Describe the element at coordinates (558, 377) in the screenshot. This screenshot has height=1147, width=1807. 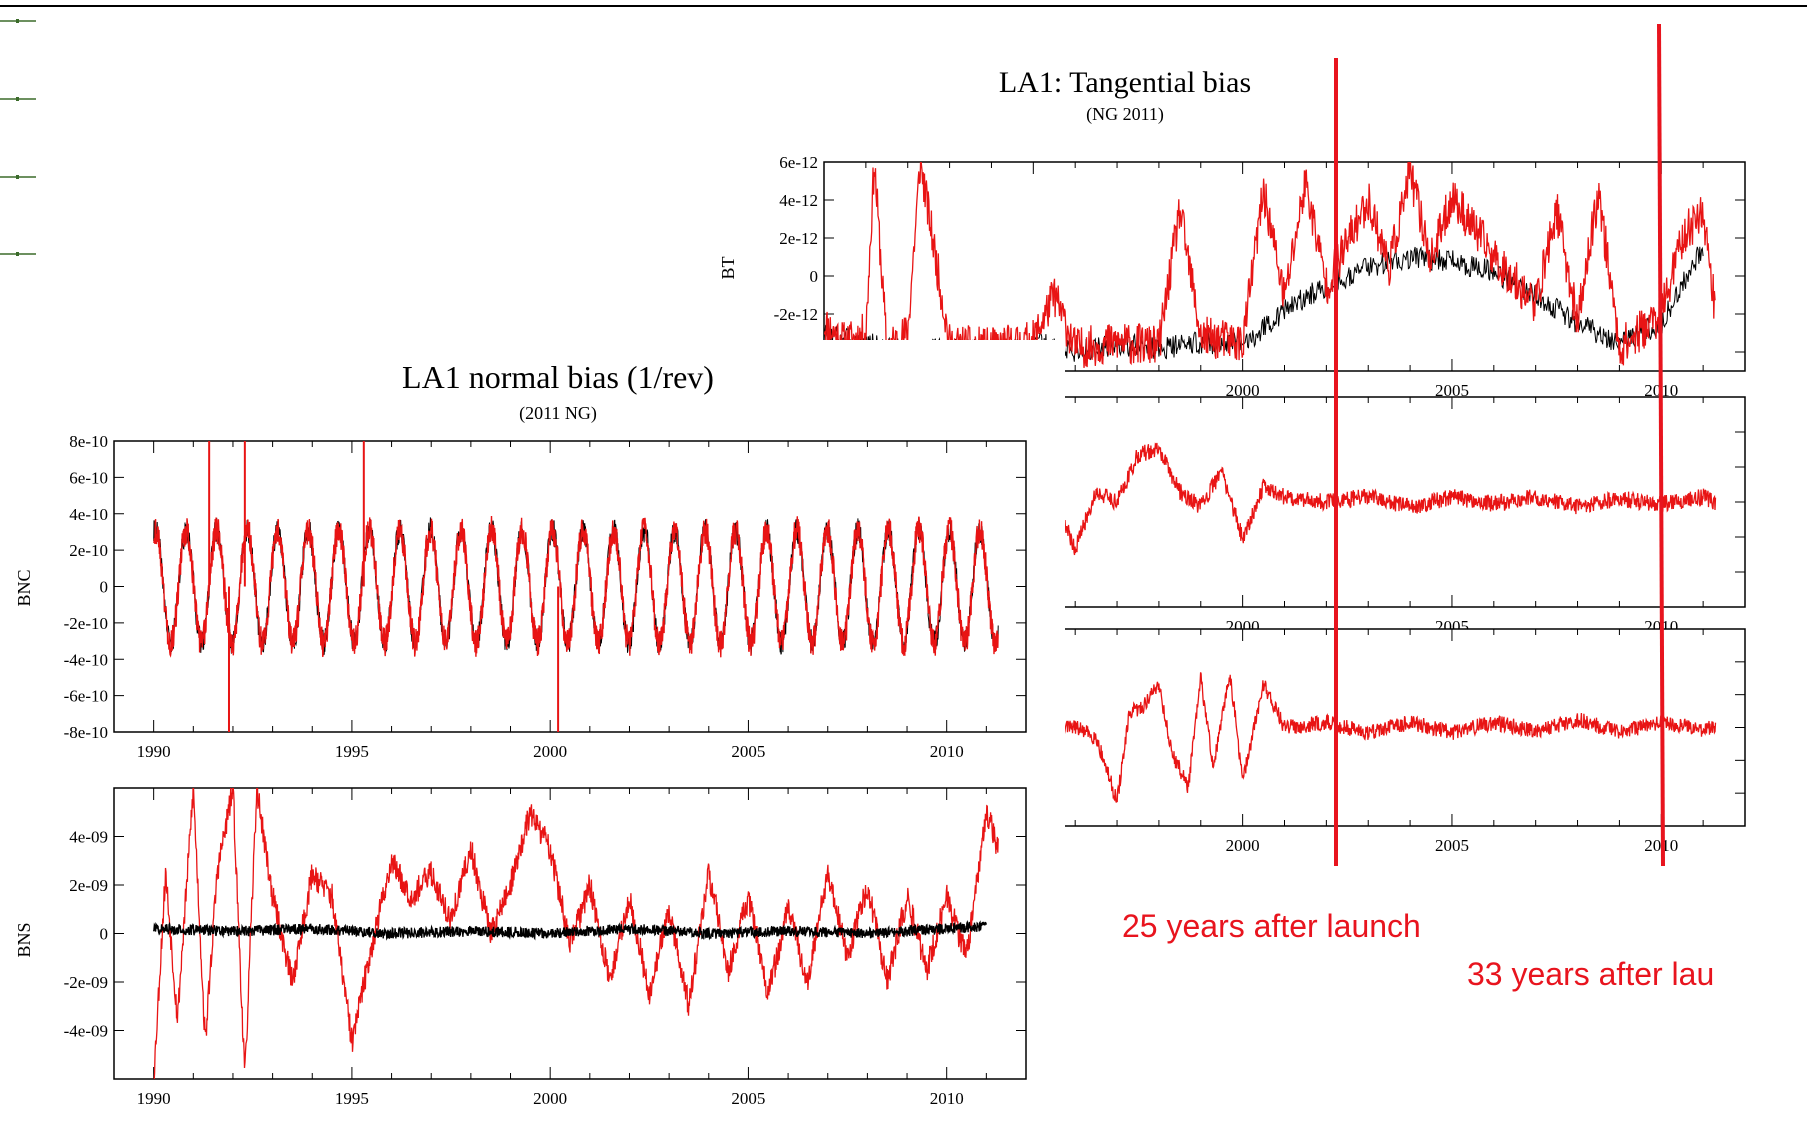
I see `bnc-title: LA1 normal bias (1/rev)` at that location.